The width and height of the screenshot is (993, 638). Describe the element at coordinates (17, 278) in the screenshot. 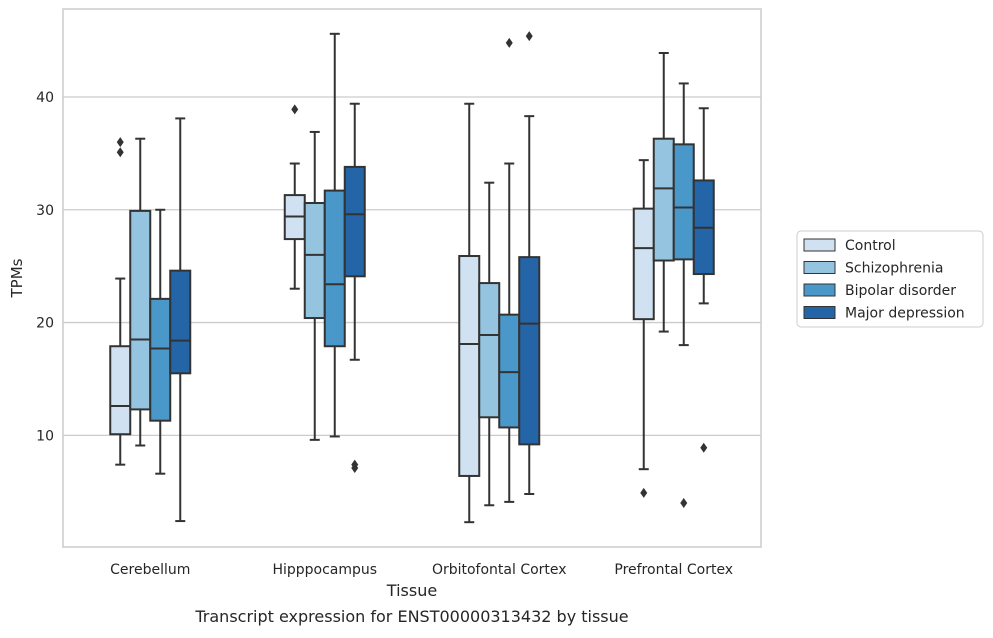

I see `y-axis-label: TPMs` at that location.